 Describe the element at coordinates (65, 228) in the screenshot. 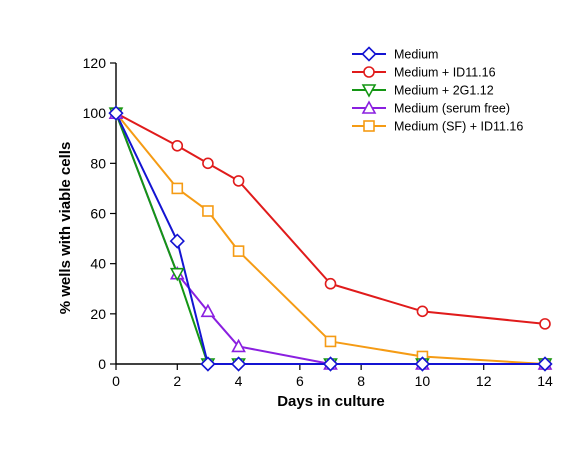

I see `y-axis-title: % wells with viable cells` at that location.